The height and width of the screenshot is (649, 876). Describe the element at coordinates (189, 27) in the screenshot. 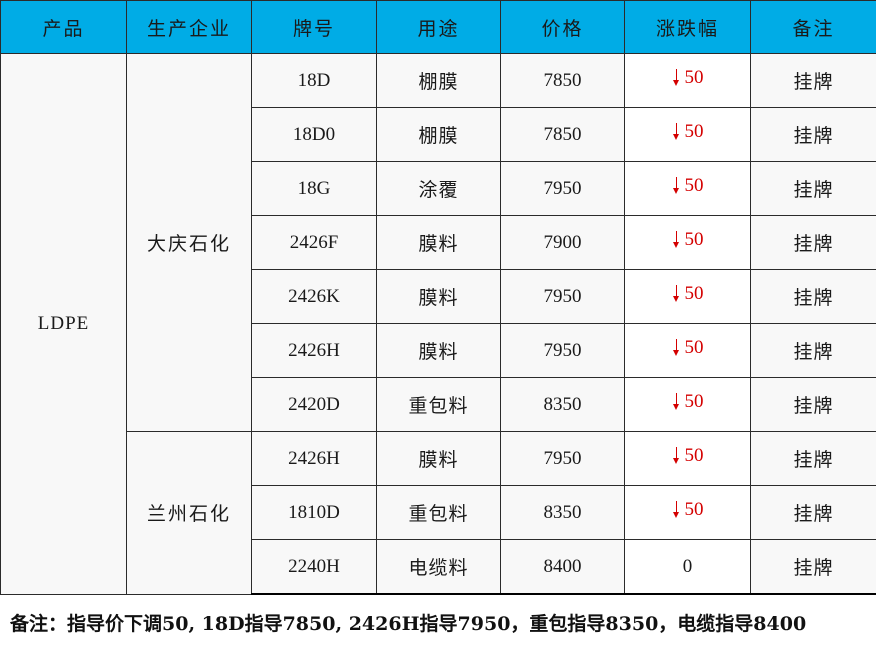

I see `column-header-company: 生产企业` at that location.